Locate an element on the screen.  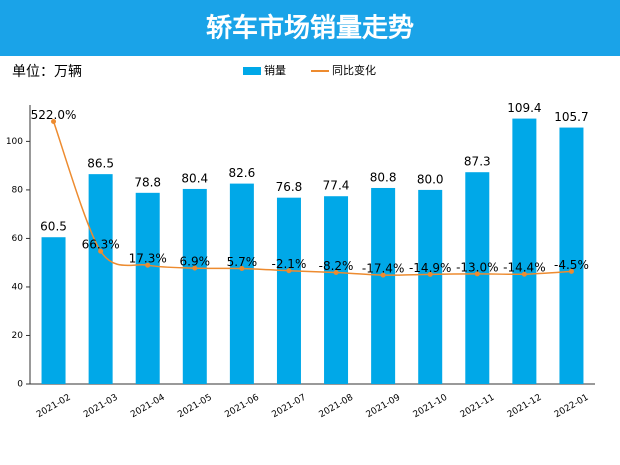
x-tick-label: 2021-12 is located at coordinates (525, 406).